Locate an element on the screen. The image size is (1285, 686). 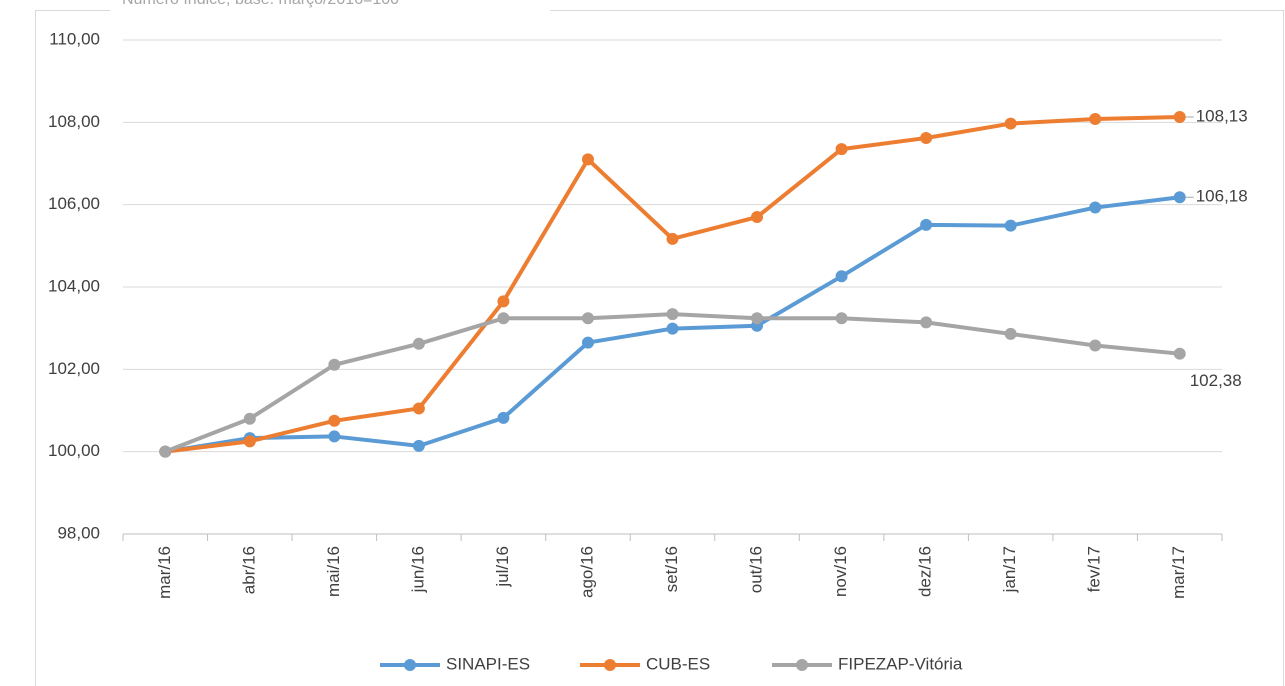
y-tick-label: 108,00 is located at coordinates (74, 121).